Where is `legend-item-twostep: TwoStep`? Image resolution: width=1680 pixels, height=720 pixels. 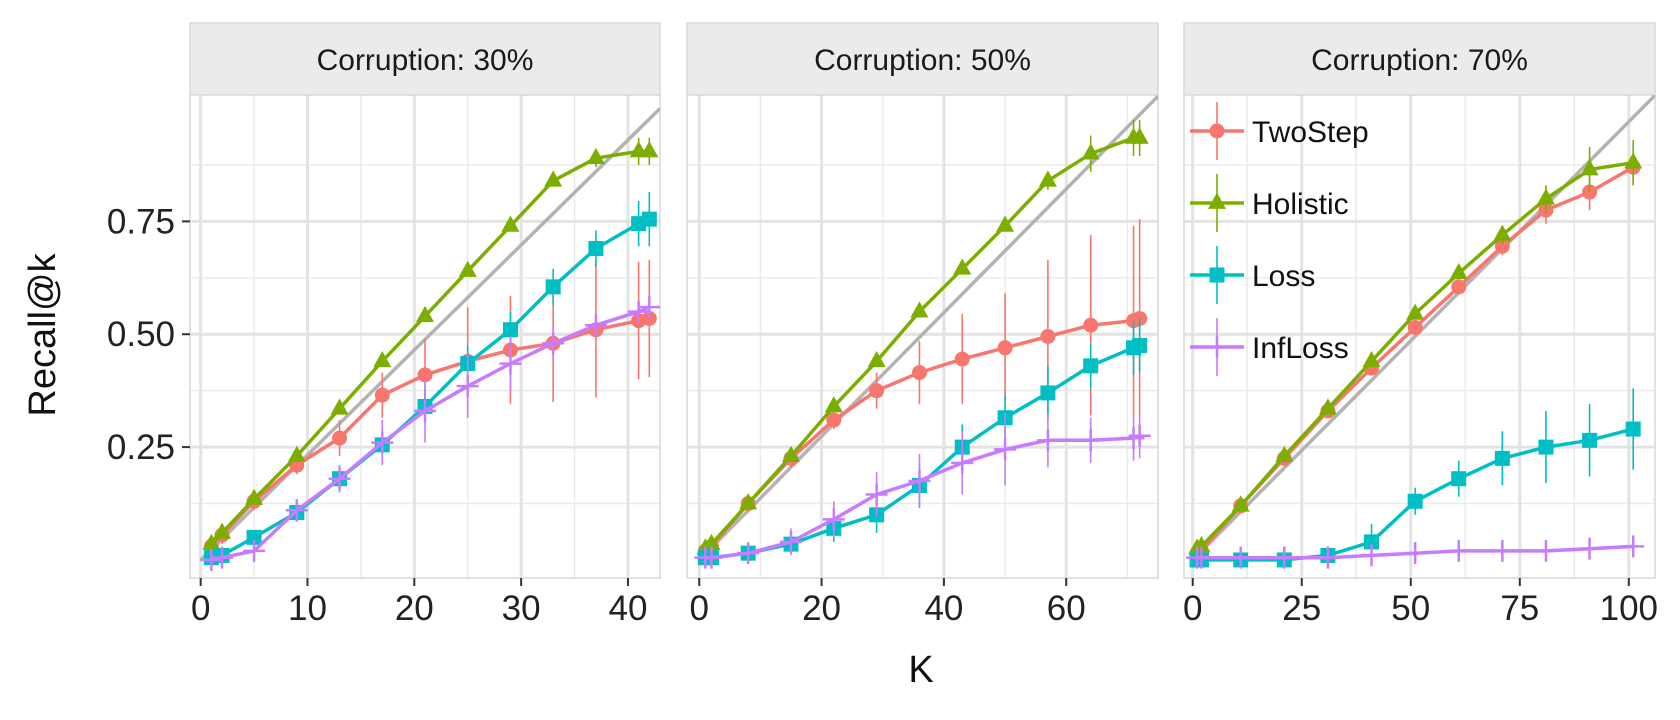 legend-item-twostep: TwoStep is located at coordinates (1279, 131).